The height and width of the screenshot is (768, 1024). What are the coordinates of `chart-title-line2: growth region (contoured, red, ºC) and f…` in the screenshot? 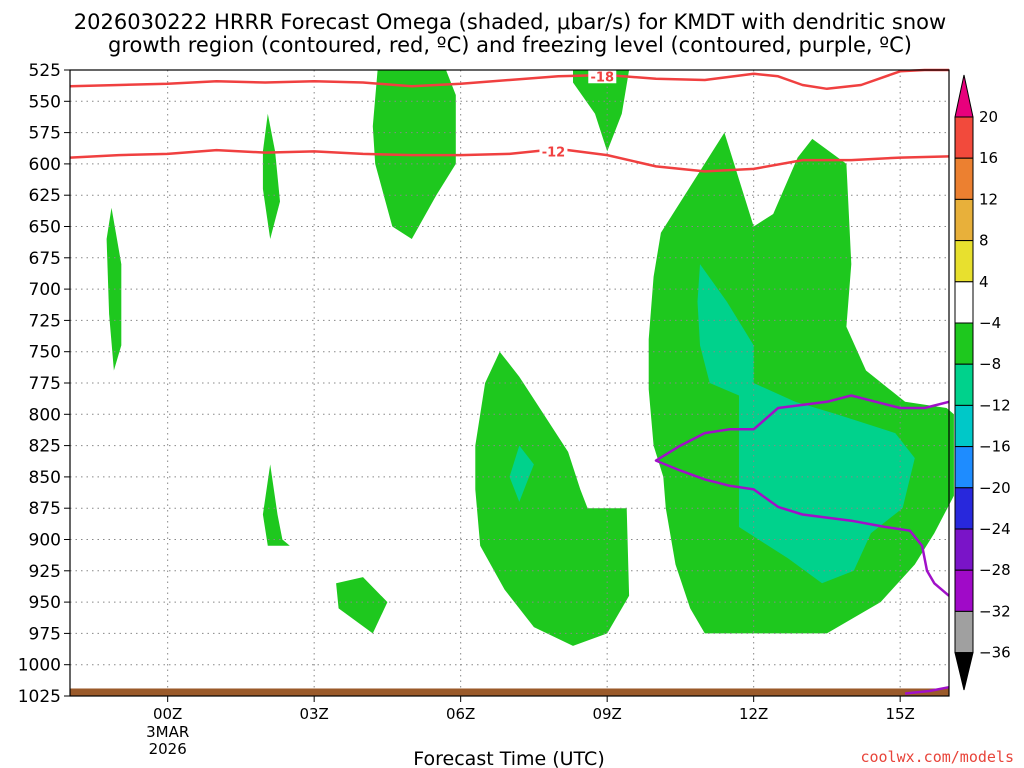 It's located at (510, 45).